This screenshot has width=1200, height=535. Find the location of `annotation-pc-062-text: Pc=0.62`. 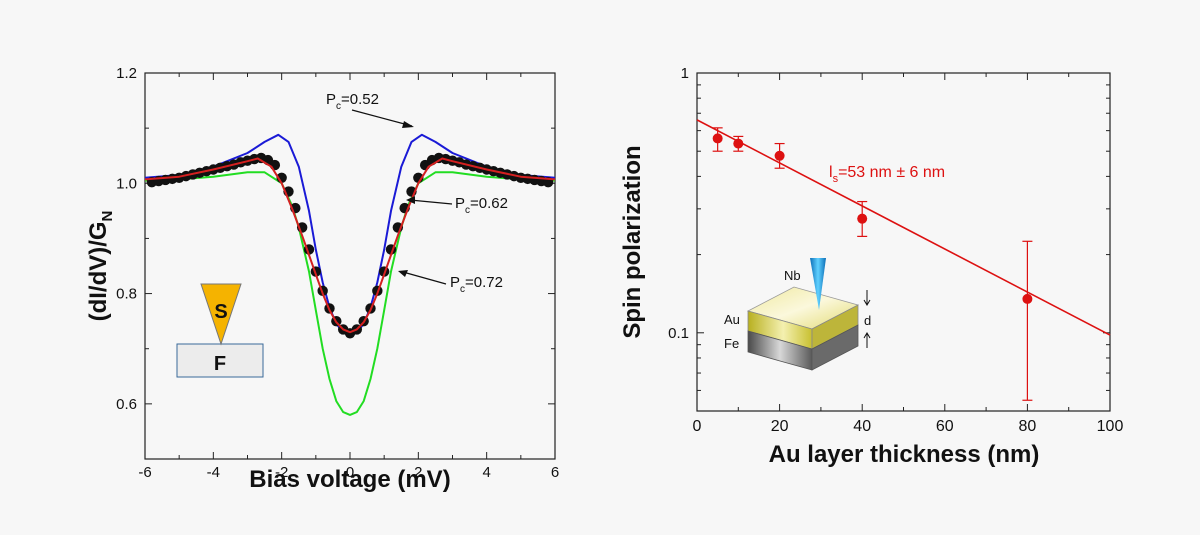

annotation-pc-062-text: Pc=0.62 is located at coordinates (481, 205).